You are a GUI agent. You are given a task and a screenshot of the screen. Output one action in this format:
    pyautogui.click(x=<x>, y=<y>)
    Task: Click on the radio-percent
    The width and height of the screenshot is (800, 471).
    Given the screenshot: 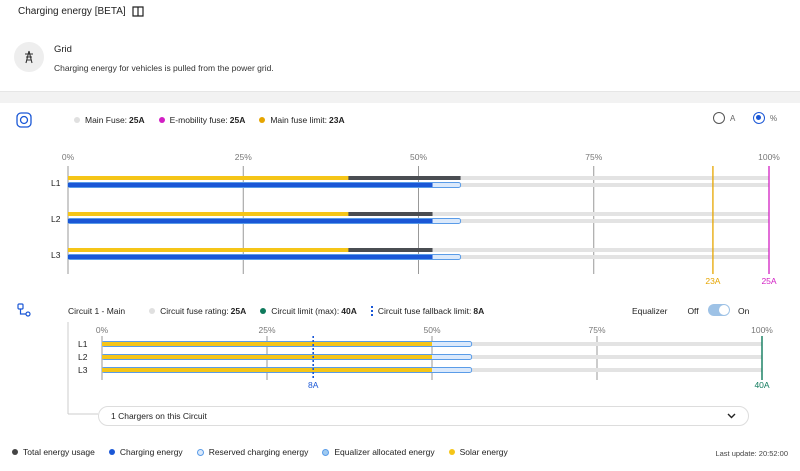 What is the action you would take?
    pyautogui.click(x=759, y=118)
    